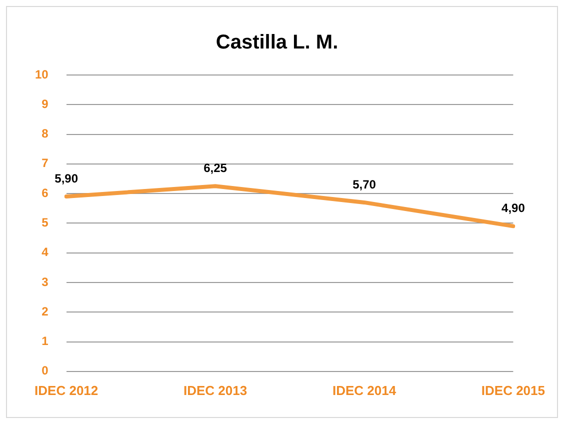 The width and height of the screenshot is (563, 423). Describe the element at coordinates (45, 163) in the screenshot. I see `y-tick-label: 7` at that location.